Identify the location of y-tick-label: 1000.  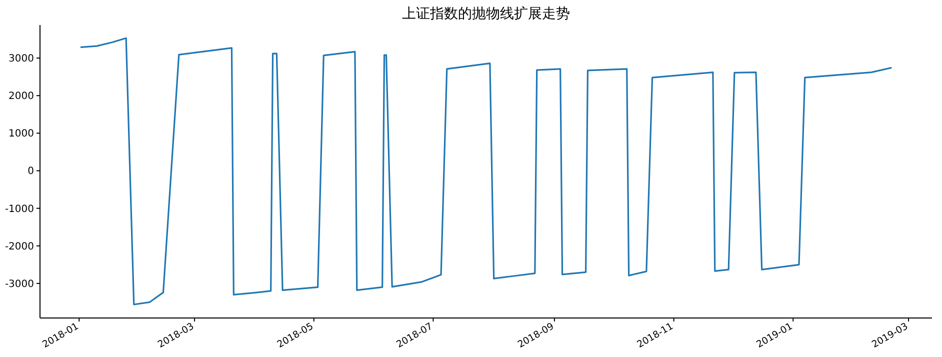
(21, 134).